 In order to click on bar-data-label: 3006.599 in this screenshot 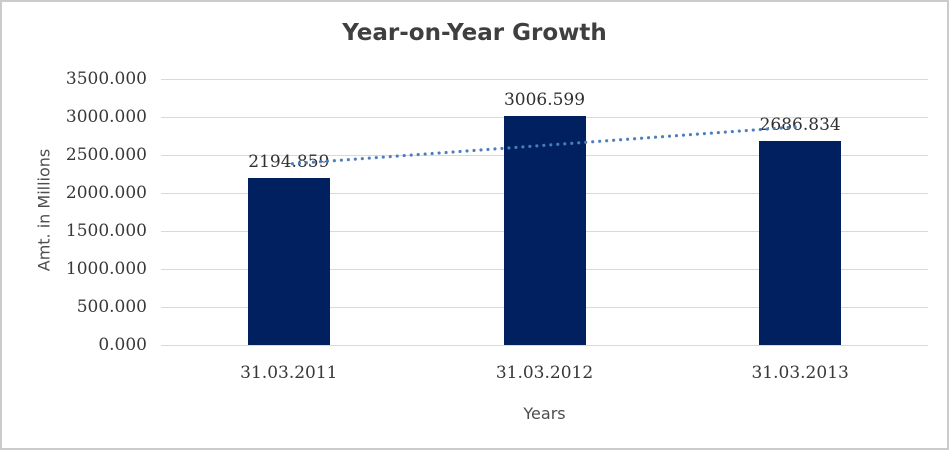, I will do `click(544, 100)`.